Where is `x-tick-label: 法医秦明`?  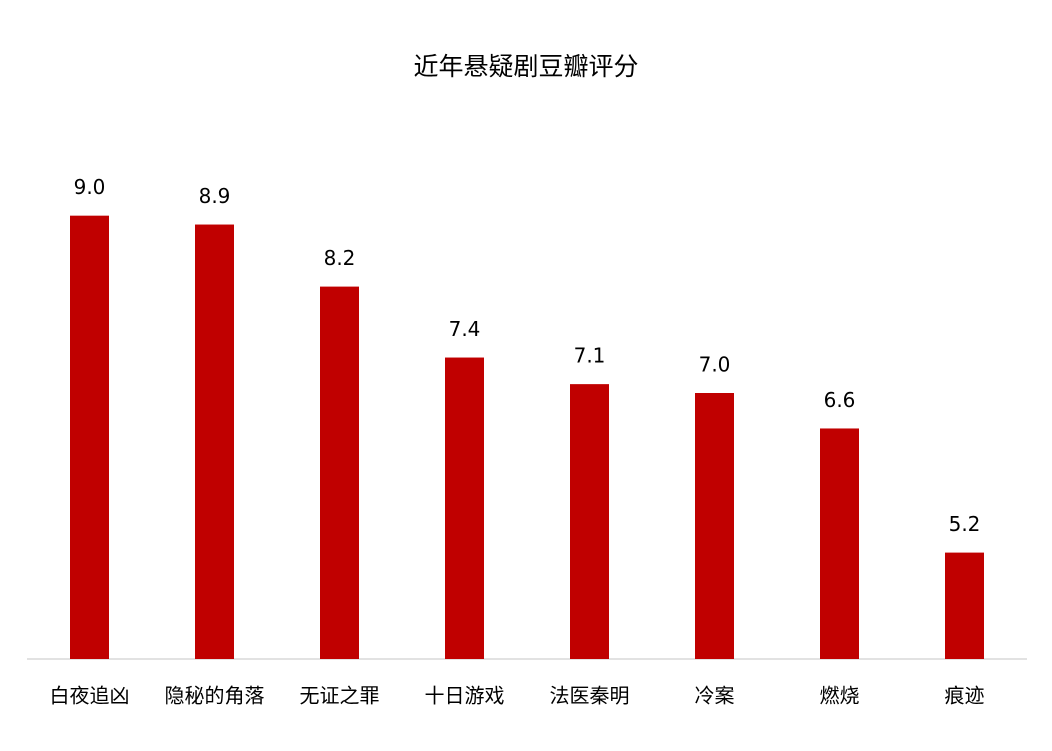 x-tick-label: 法医秦明 is located at coordinates (590, 696).